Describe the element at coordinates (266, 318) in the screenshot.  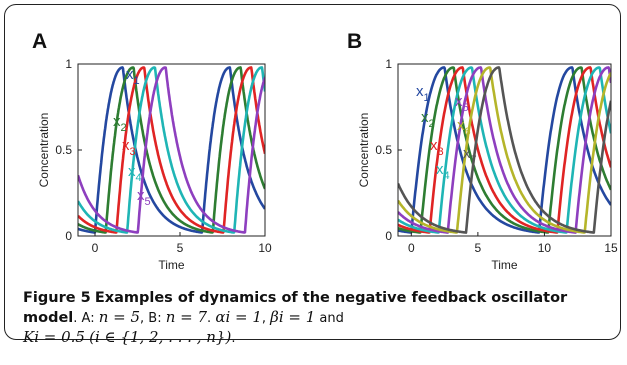
I see `caption-text: ,` at that location.